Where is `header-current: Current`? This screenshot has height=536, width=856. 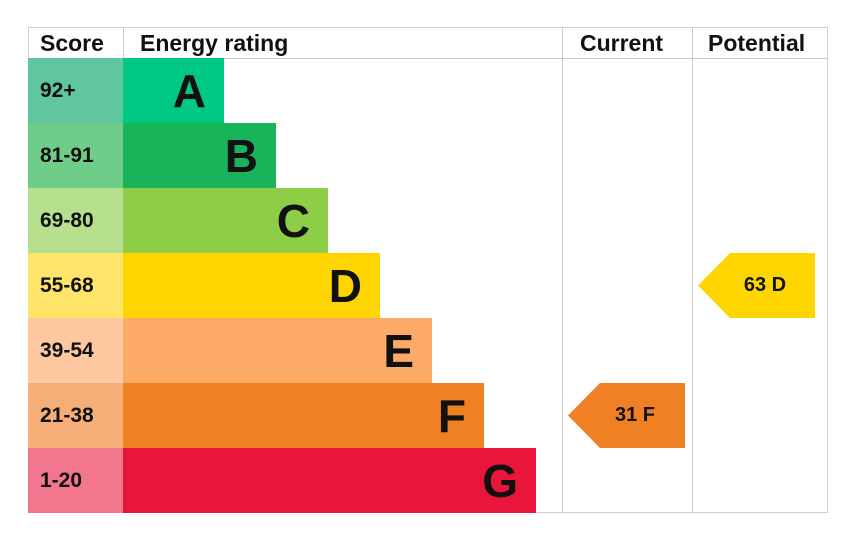
header-current: Current is located at coordinates (622, 43).